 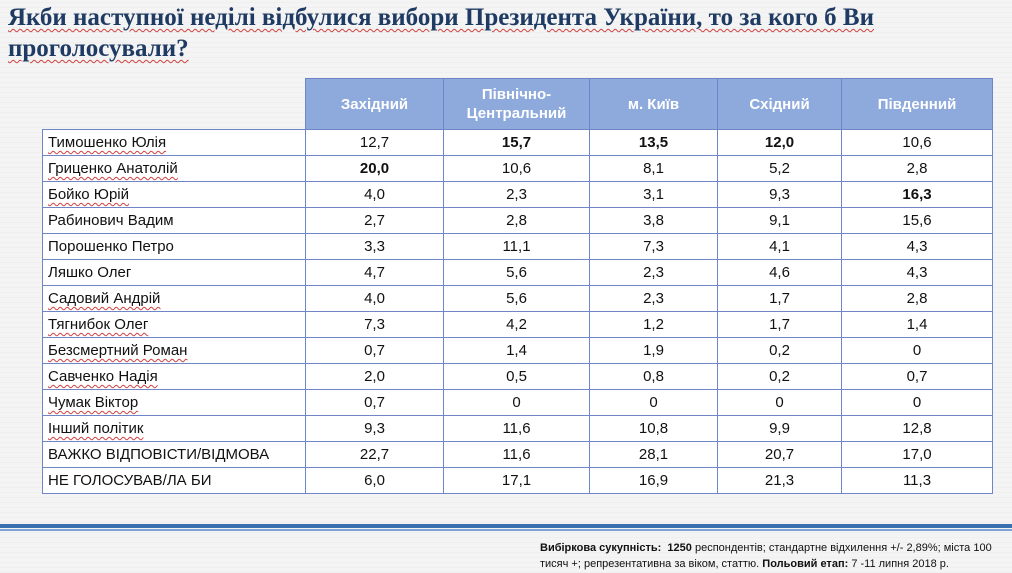 What do you see at coordinates (506, 526) in the screenshot?
I see `footer-divider` at bounding box center [506, 526].